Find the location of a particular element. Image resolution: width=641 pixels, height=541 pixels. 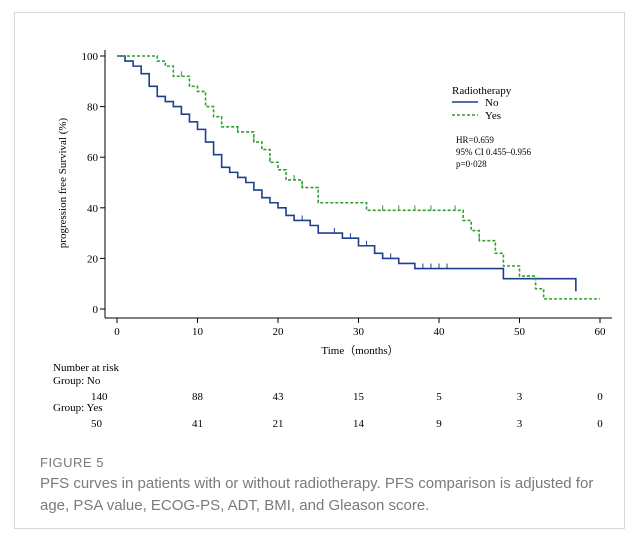

x-tick-label: 40 is located at coordinates (440, 332).